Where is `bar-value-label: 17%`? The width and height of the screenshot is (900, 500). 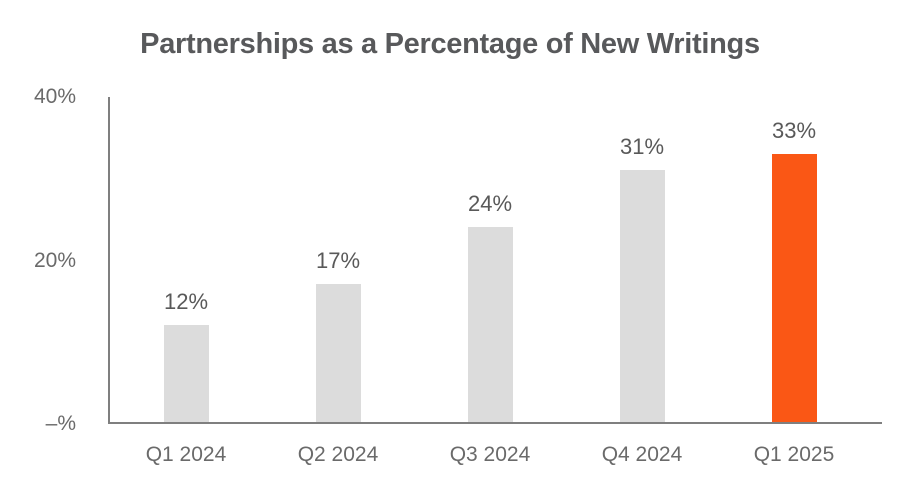 bar-value-label: 17% is located at coordinates (338, 260).